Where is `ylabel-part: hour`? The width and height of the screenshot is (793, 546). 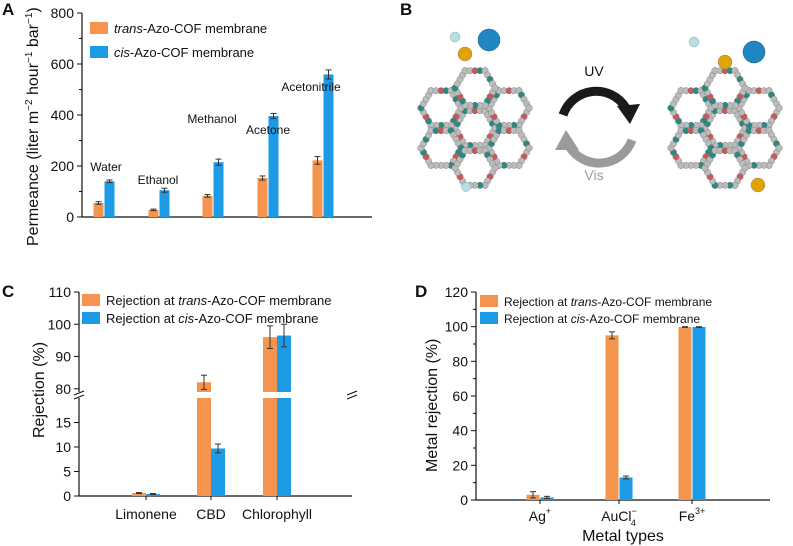
ylabel-part: hour is located at coordinates (33, 80).